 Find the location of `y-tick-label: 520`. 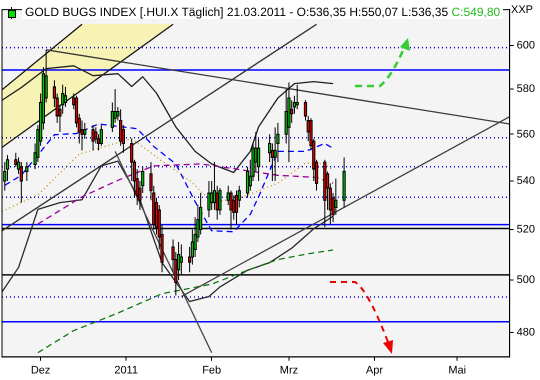

y-tick-label: 520 is located at coordinates (526, 230).